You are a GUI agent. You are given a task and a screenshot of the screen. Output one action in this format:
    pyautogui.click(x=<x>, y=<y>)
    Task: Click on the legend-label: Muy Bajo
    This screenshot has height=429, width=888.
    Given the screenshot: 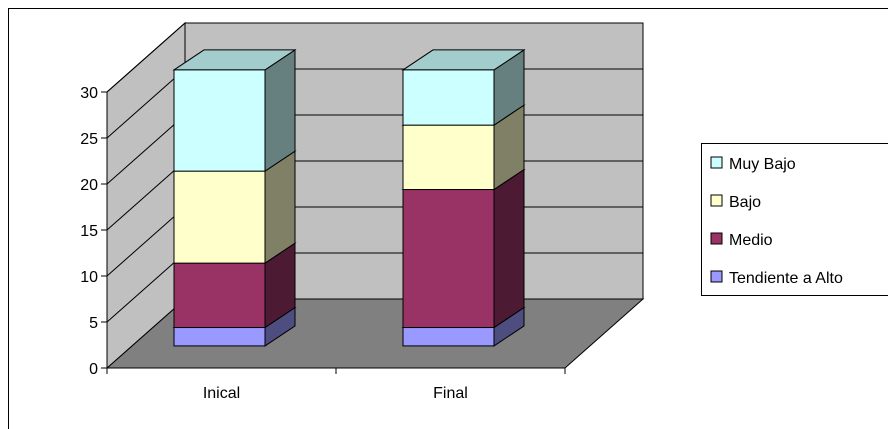 What is the action you would take?
    pyautogui.click(x=762, y=164)
    